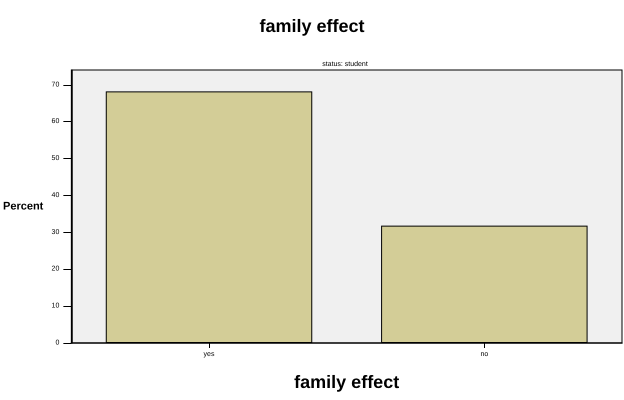 This screenshot has height=400, width=624. What do you see at coordinates (347, 382) in the screenshot?
I see `x-axis-title: family effect` at bounding box center [347, 382].